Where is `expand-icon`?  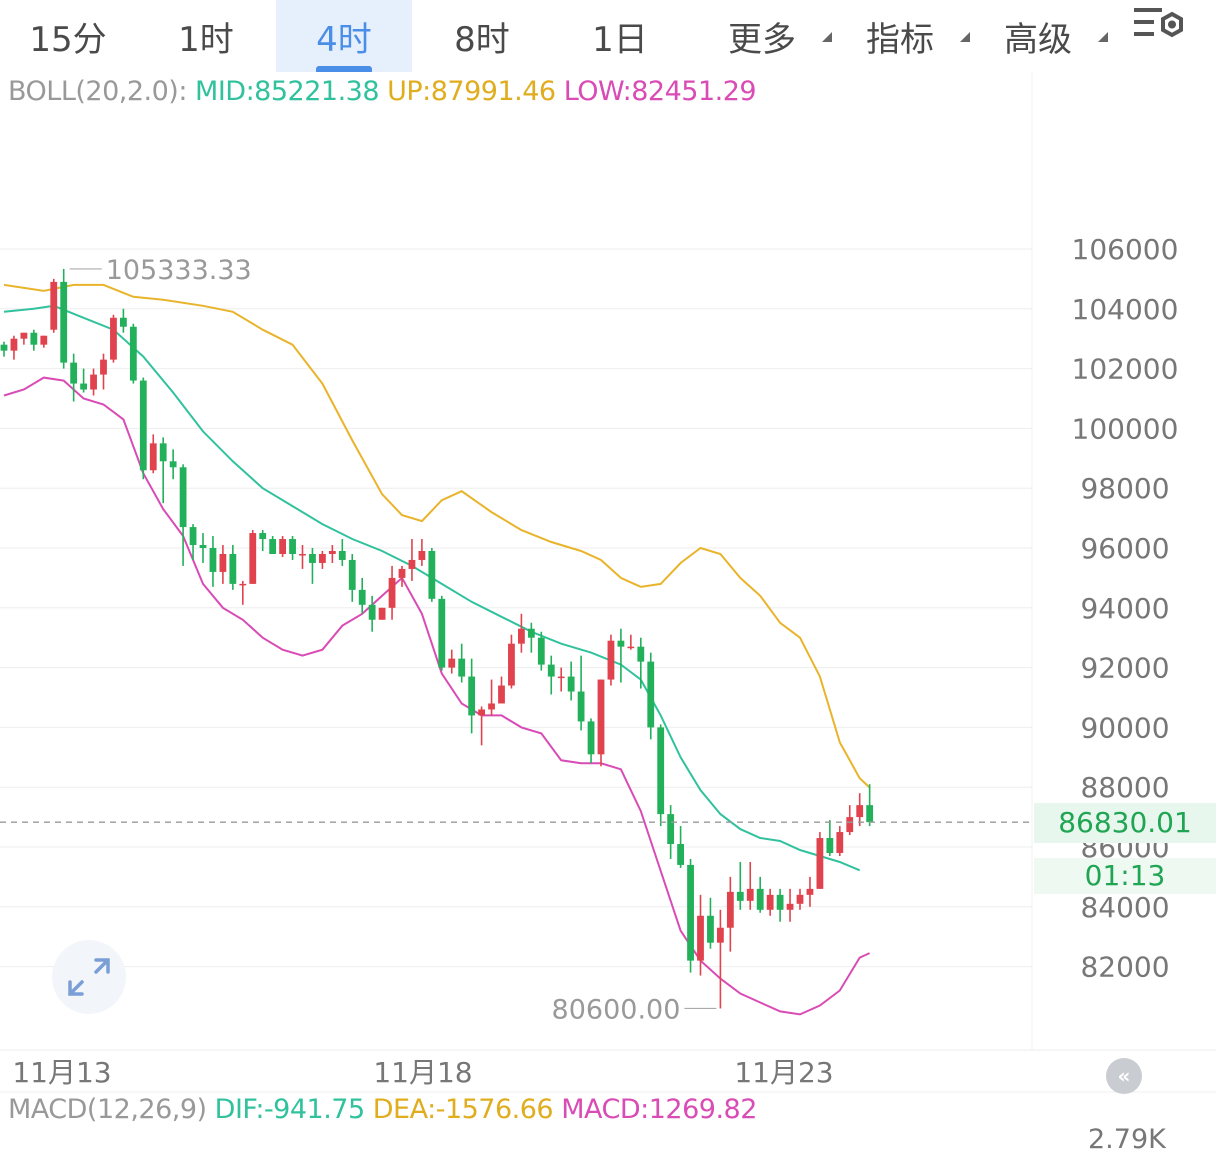 expand-icon is located at coordinates (89, 977).